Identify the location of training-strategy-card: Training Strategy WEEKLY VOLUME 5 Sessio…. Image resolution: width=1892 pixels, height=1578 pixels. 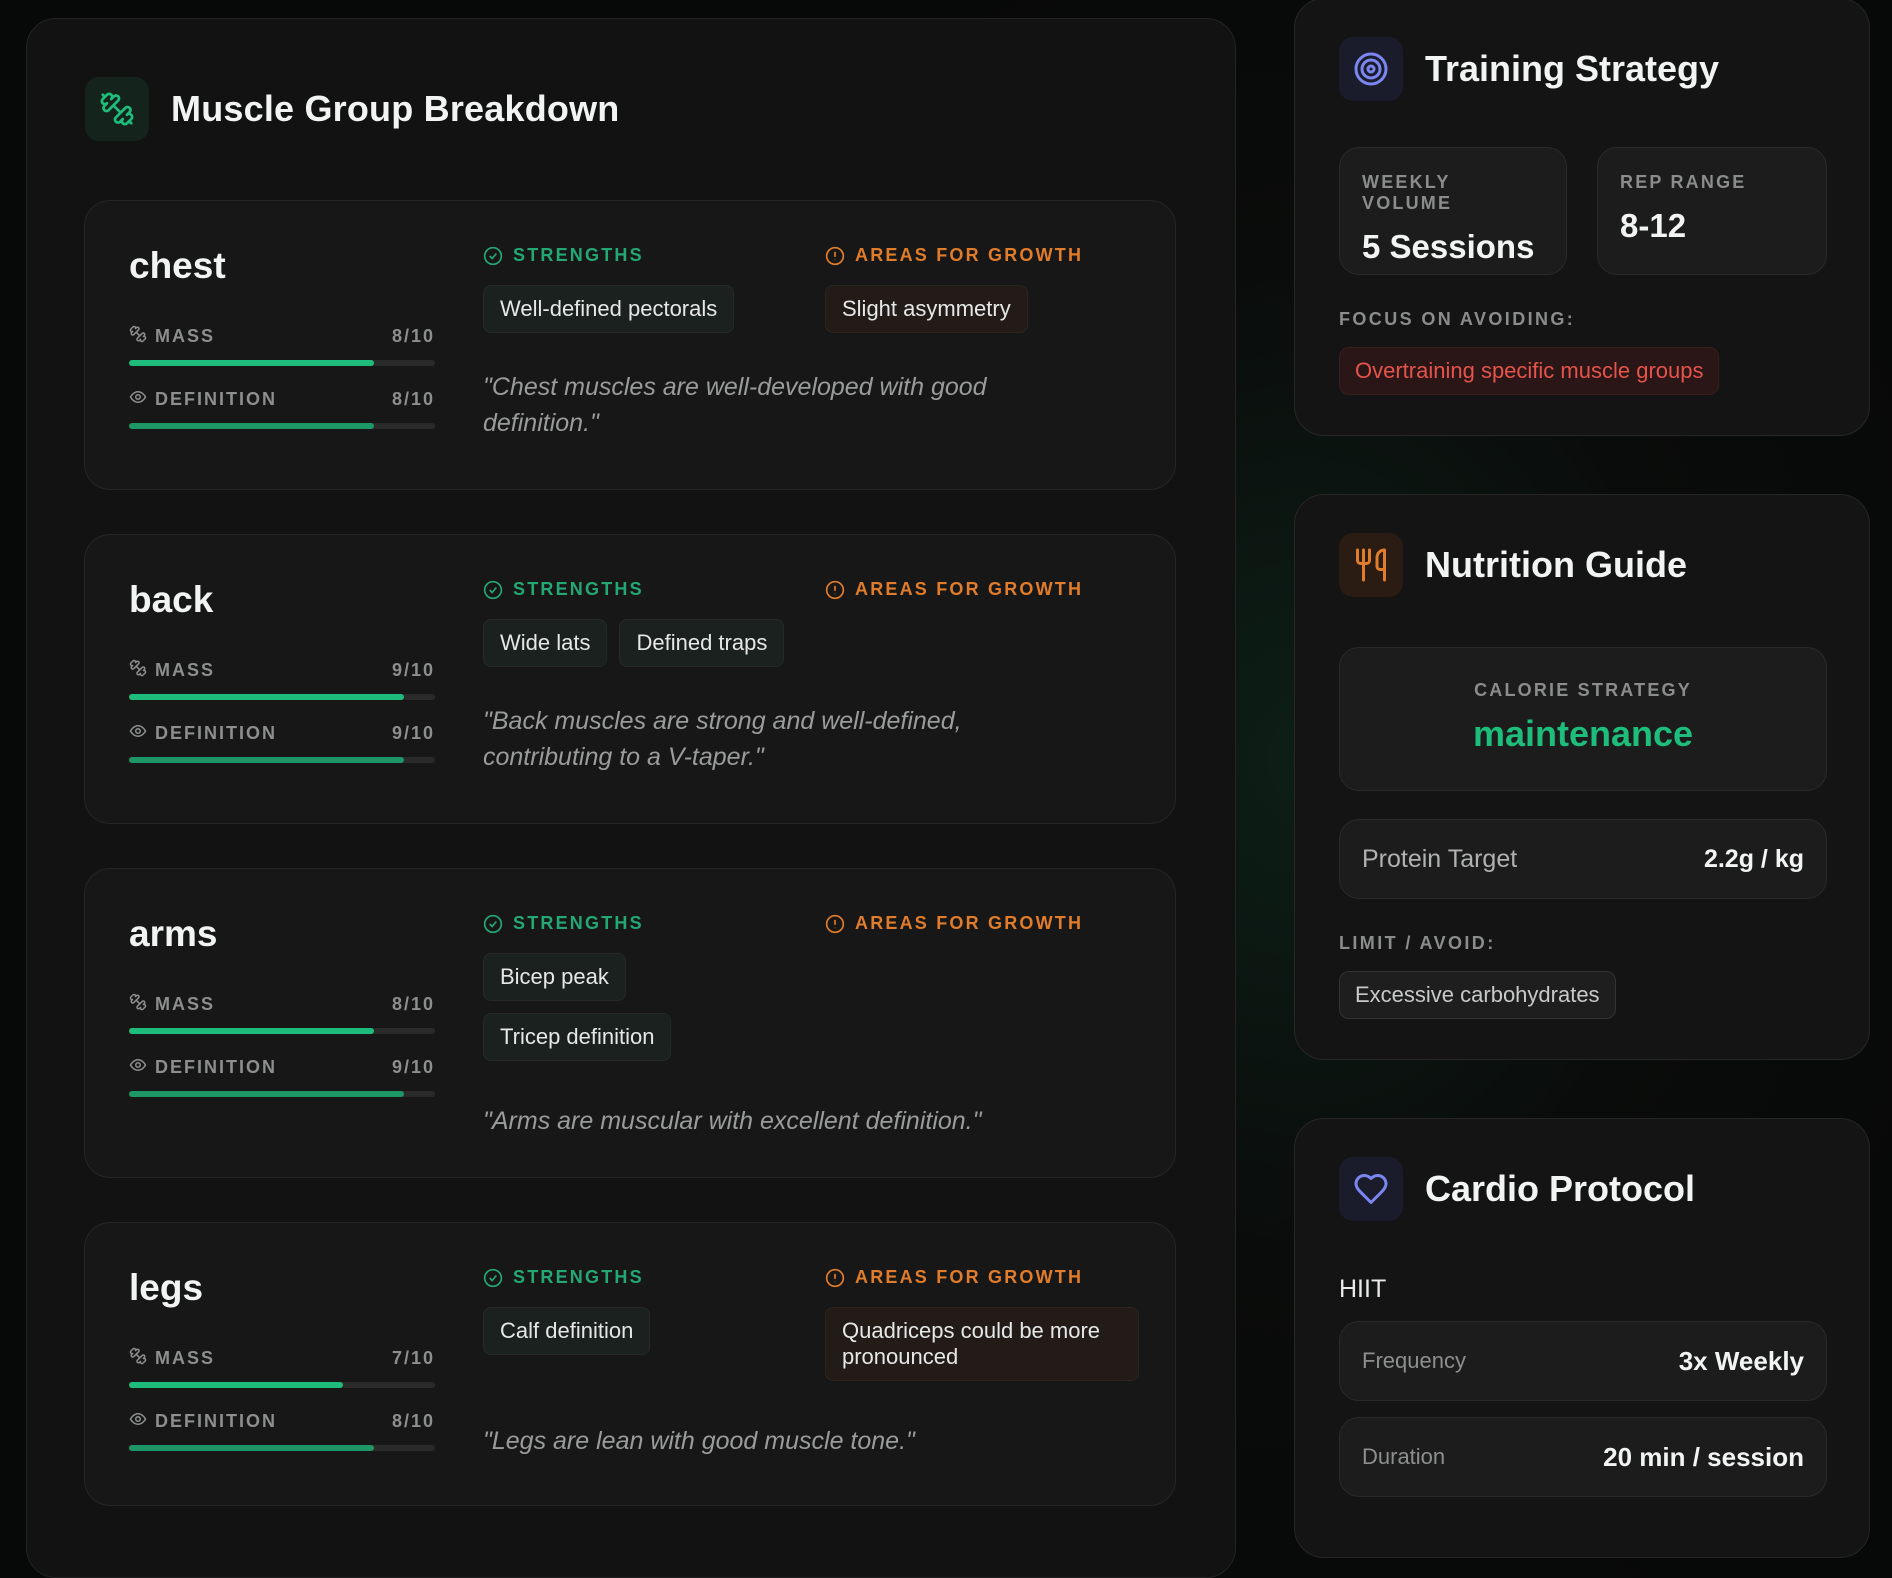
(1582, 218).